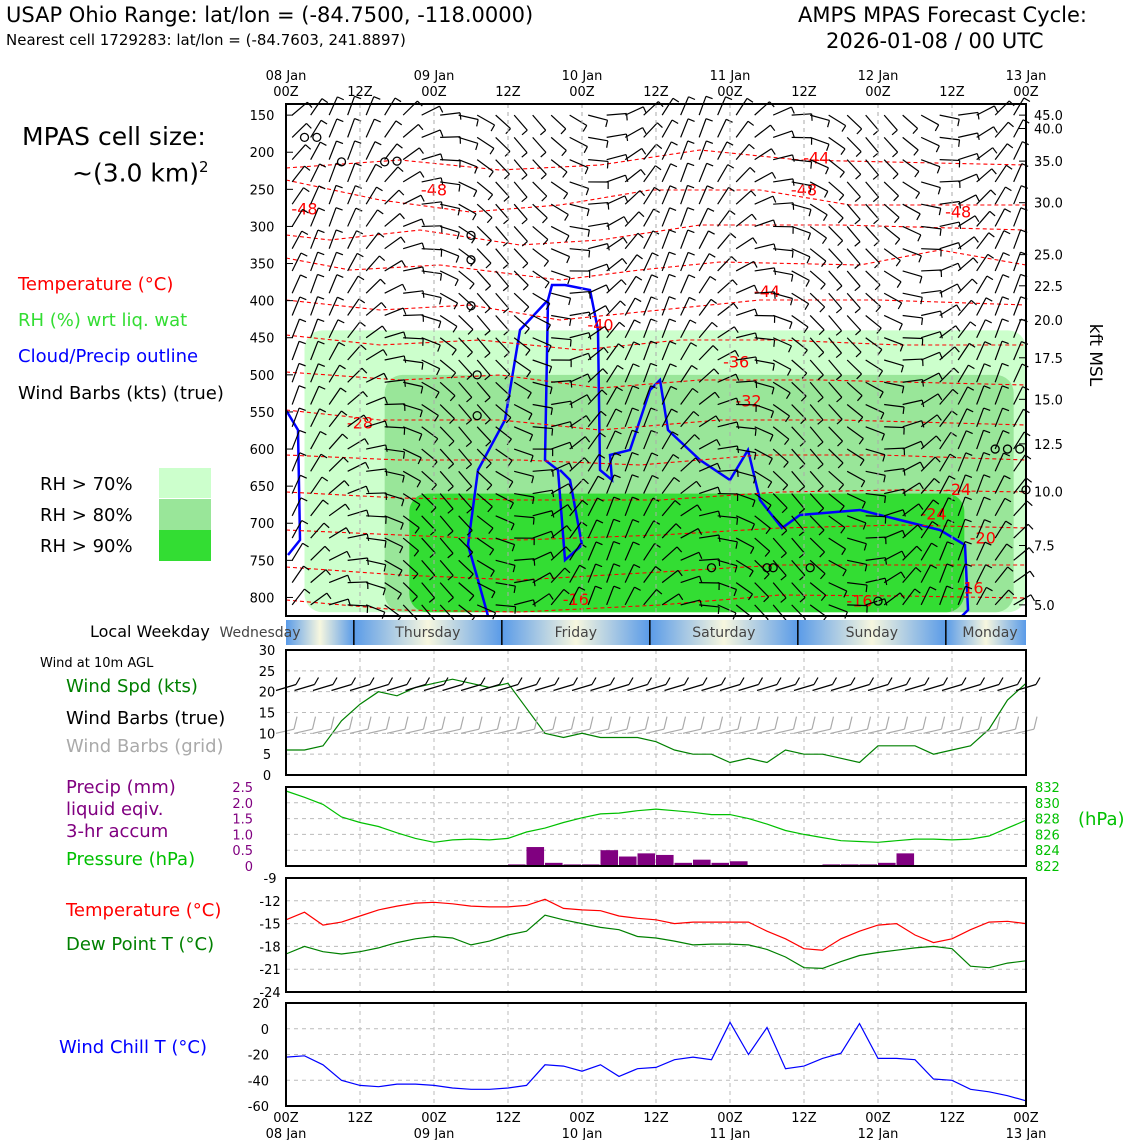 The height and width of the screenshot is (1140, 1140). Describe the element at coordinates (286, 92) in the screenshot. I see `top-time-label: 00Z` at that location.